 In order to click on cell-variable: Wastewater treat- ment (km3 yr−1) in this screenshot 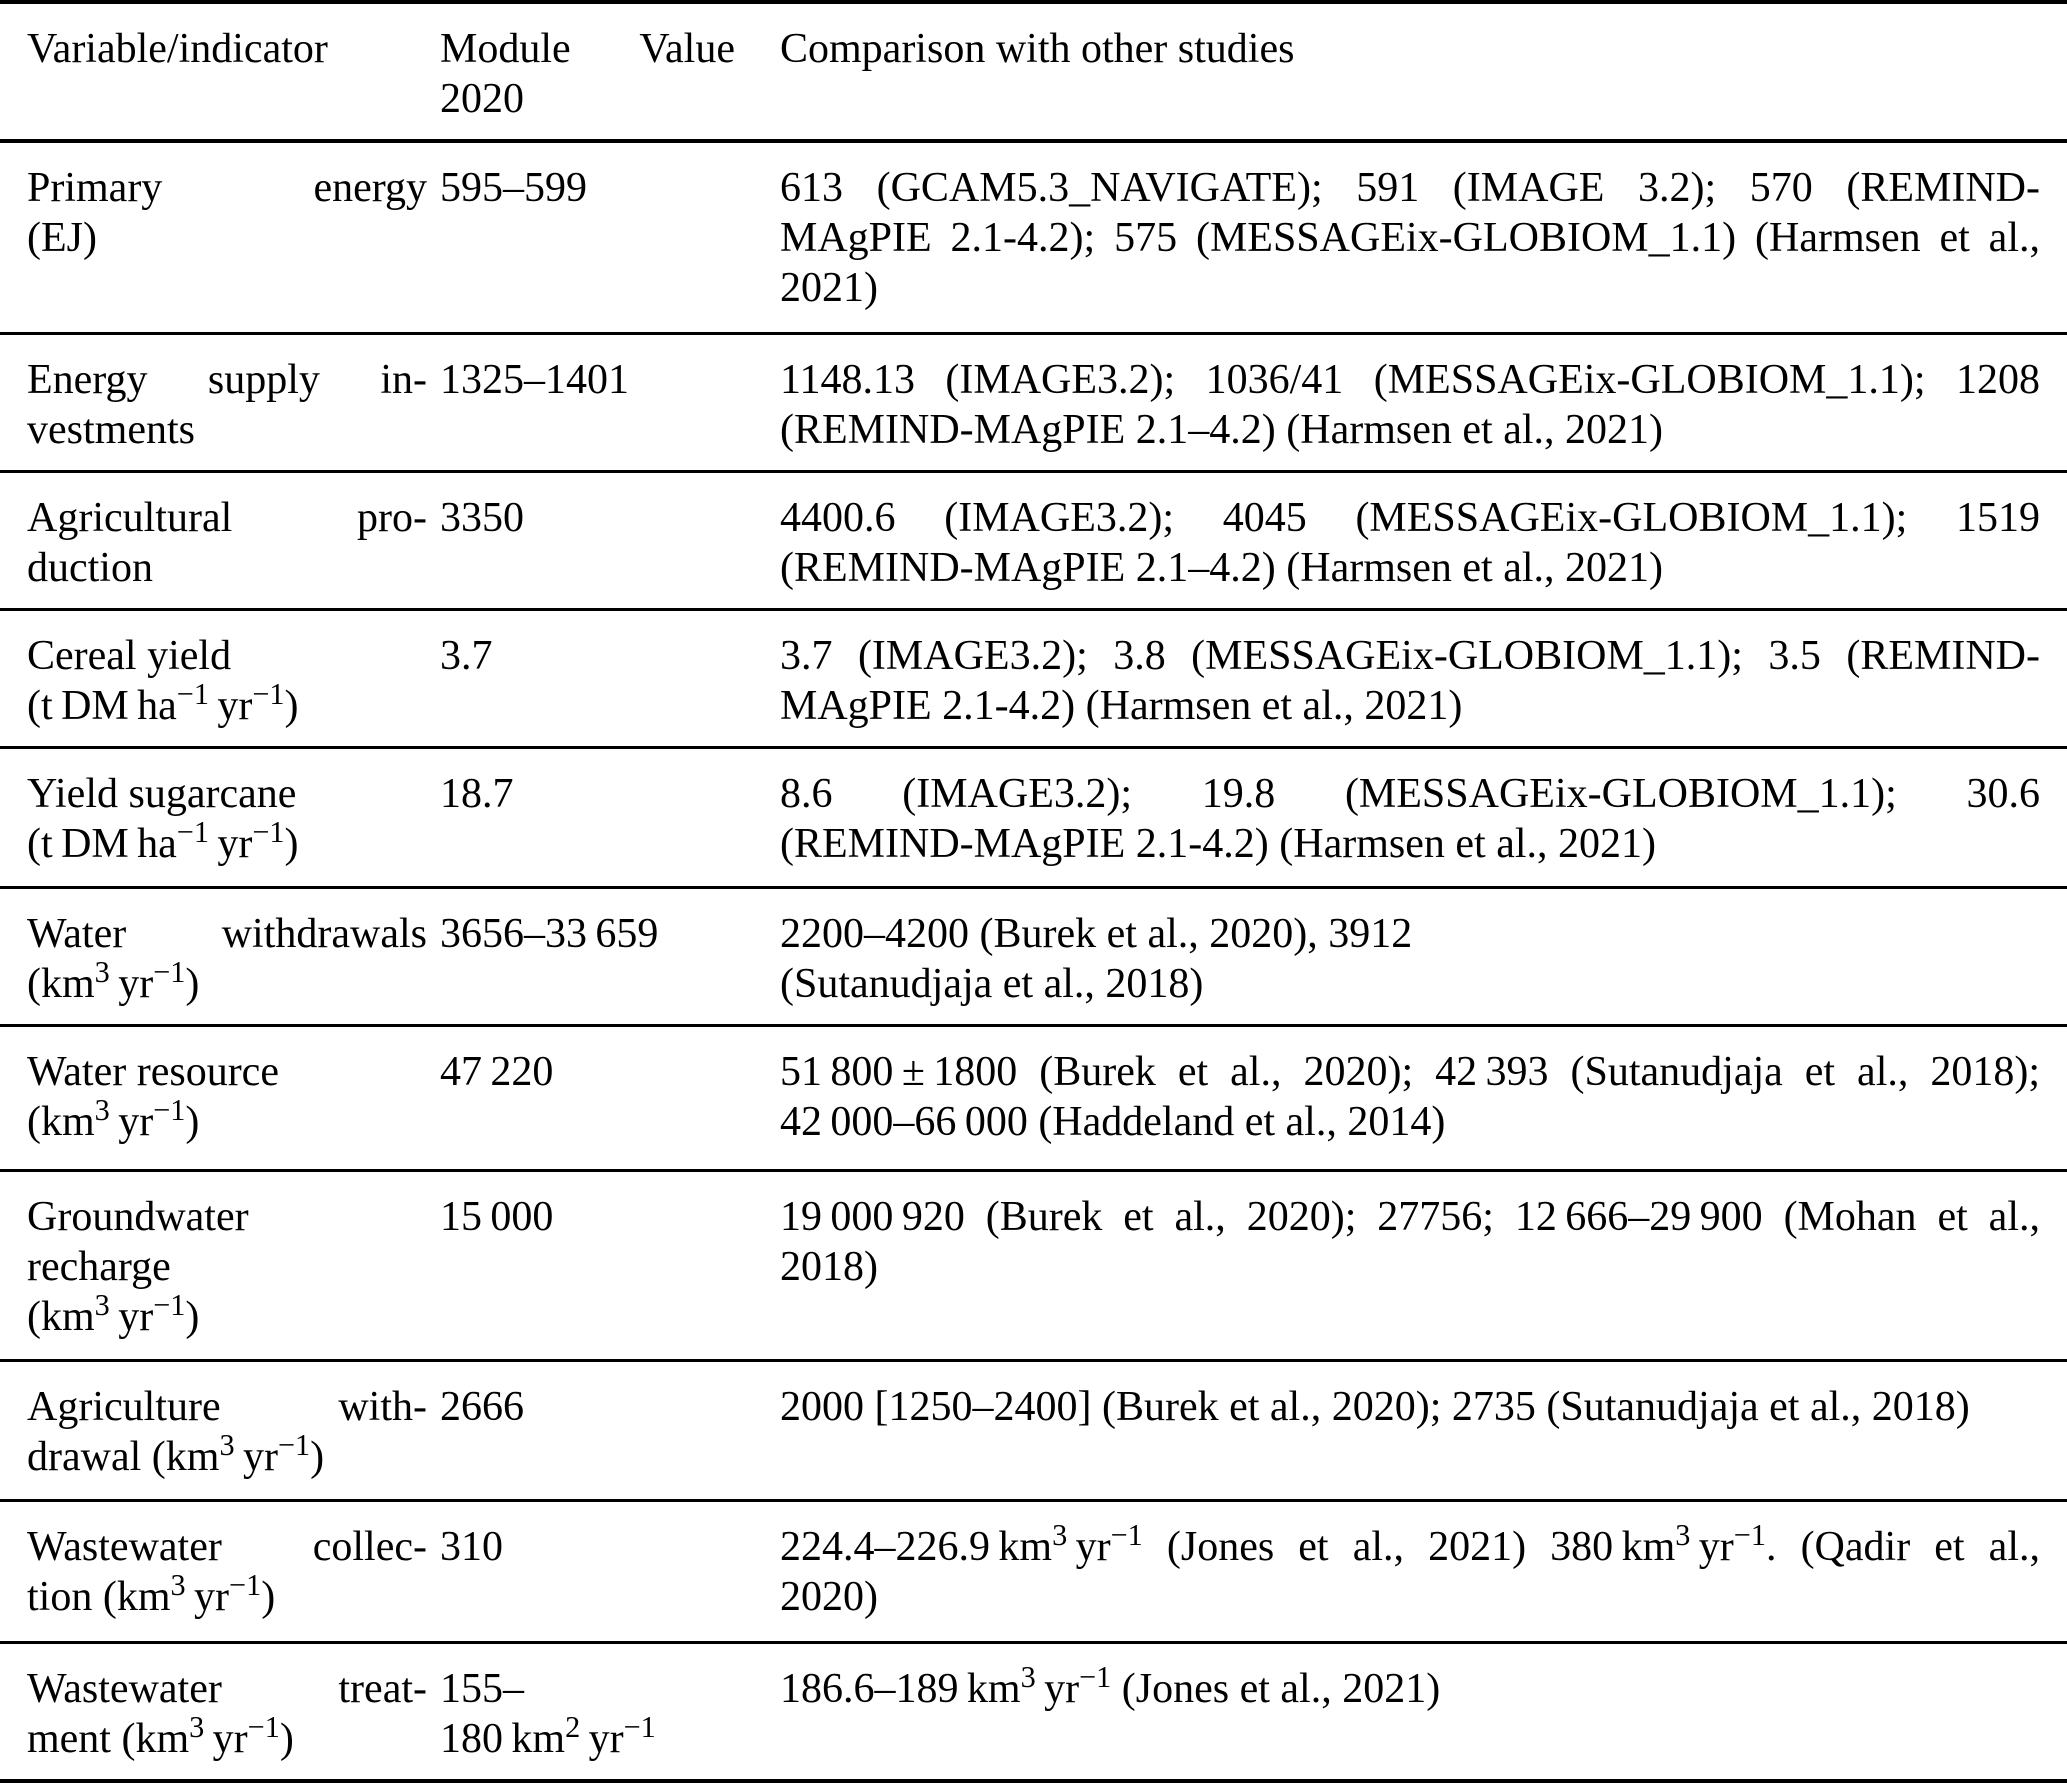, I will do `click(233, 1714)`.